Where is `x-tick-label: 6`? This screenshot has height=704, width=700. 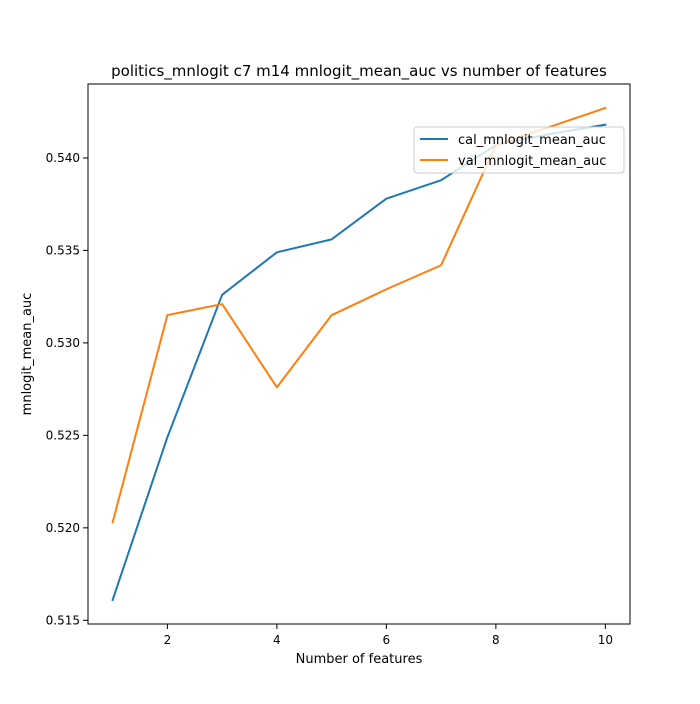
x-tick-label: 6 is located at coordinates (387, 640).